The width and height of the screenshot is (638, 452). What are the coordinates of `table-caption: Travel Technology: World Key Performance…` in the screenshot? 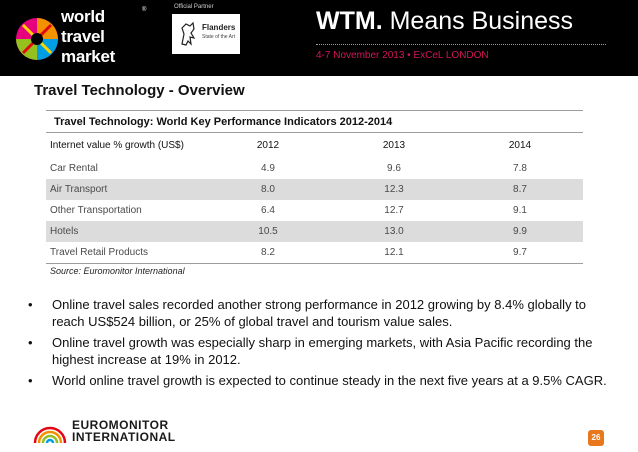 It's located at (223, 122).